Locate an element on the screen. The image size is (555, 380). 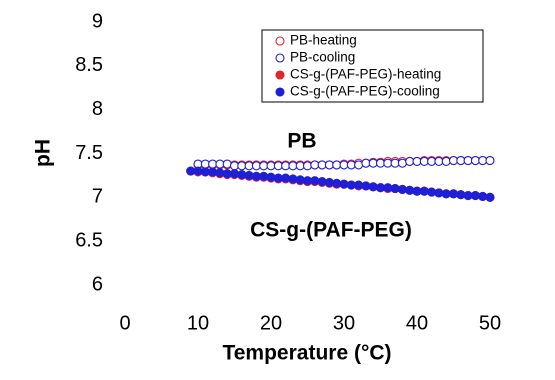
legend-box is located at coordinates (372, 66).